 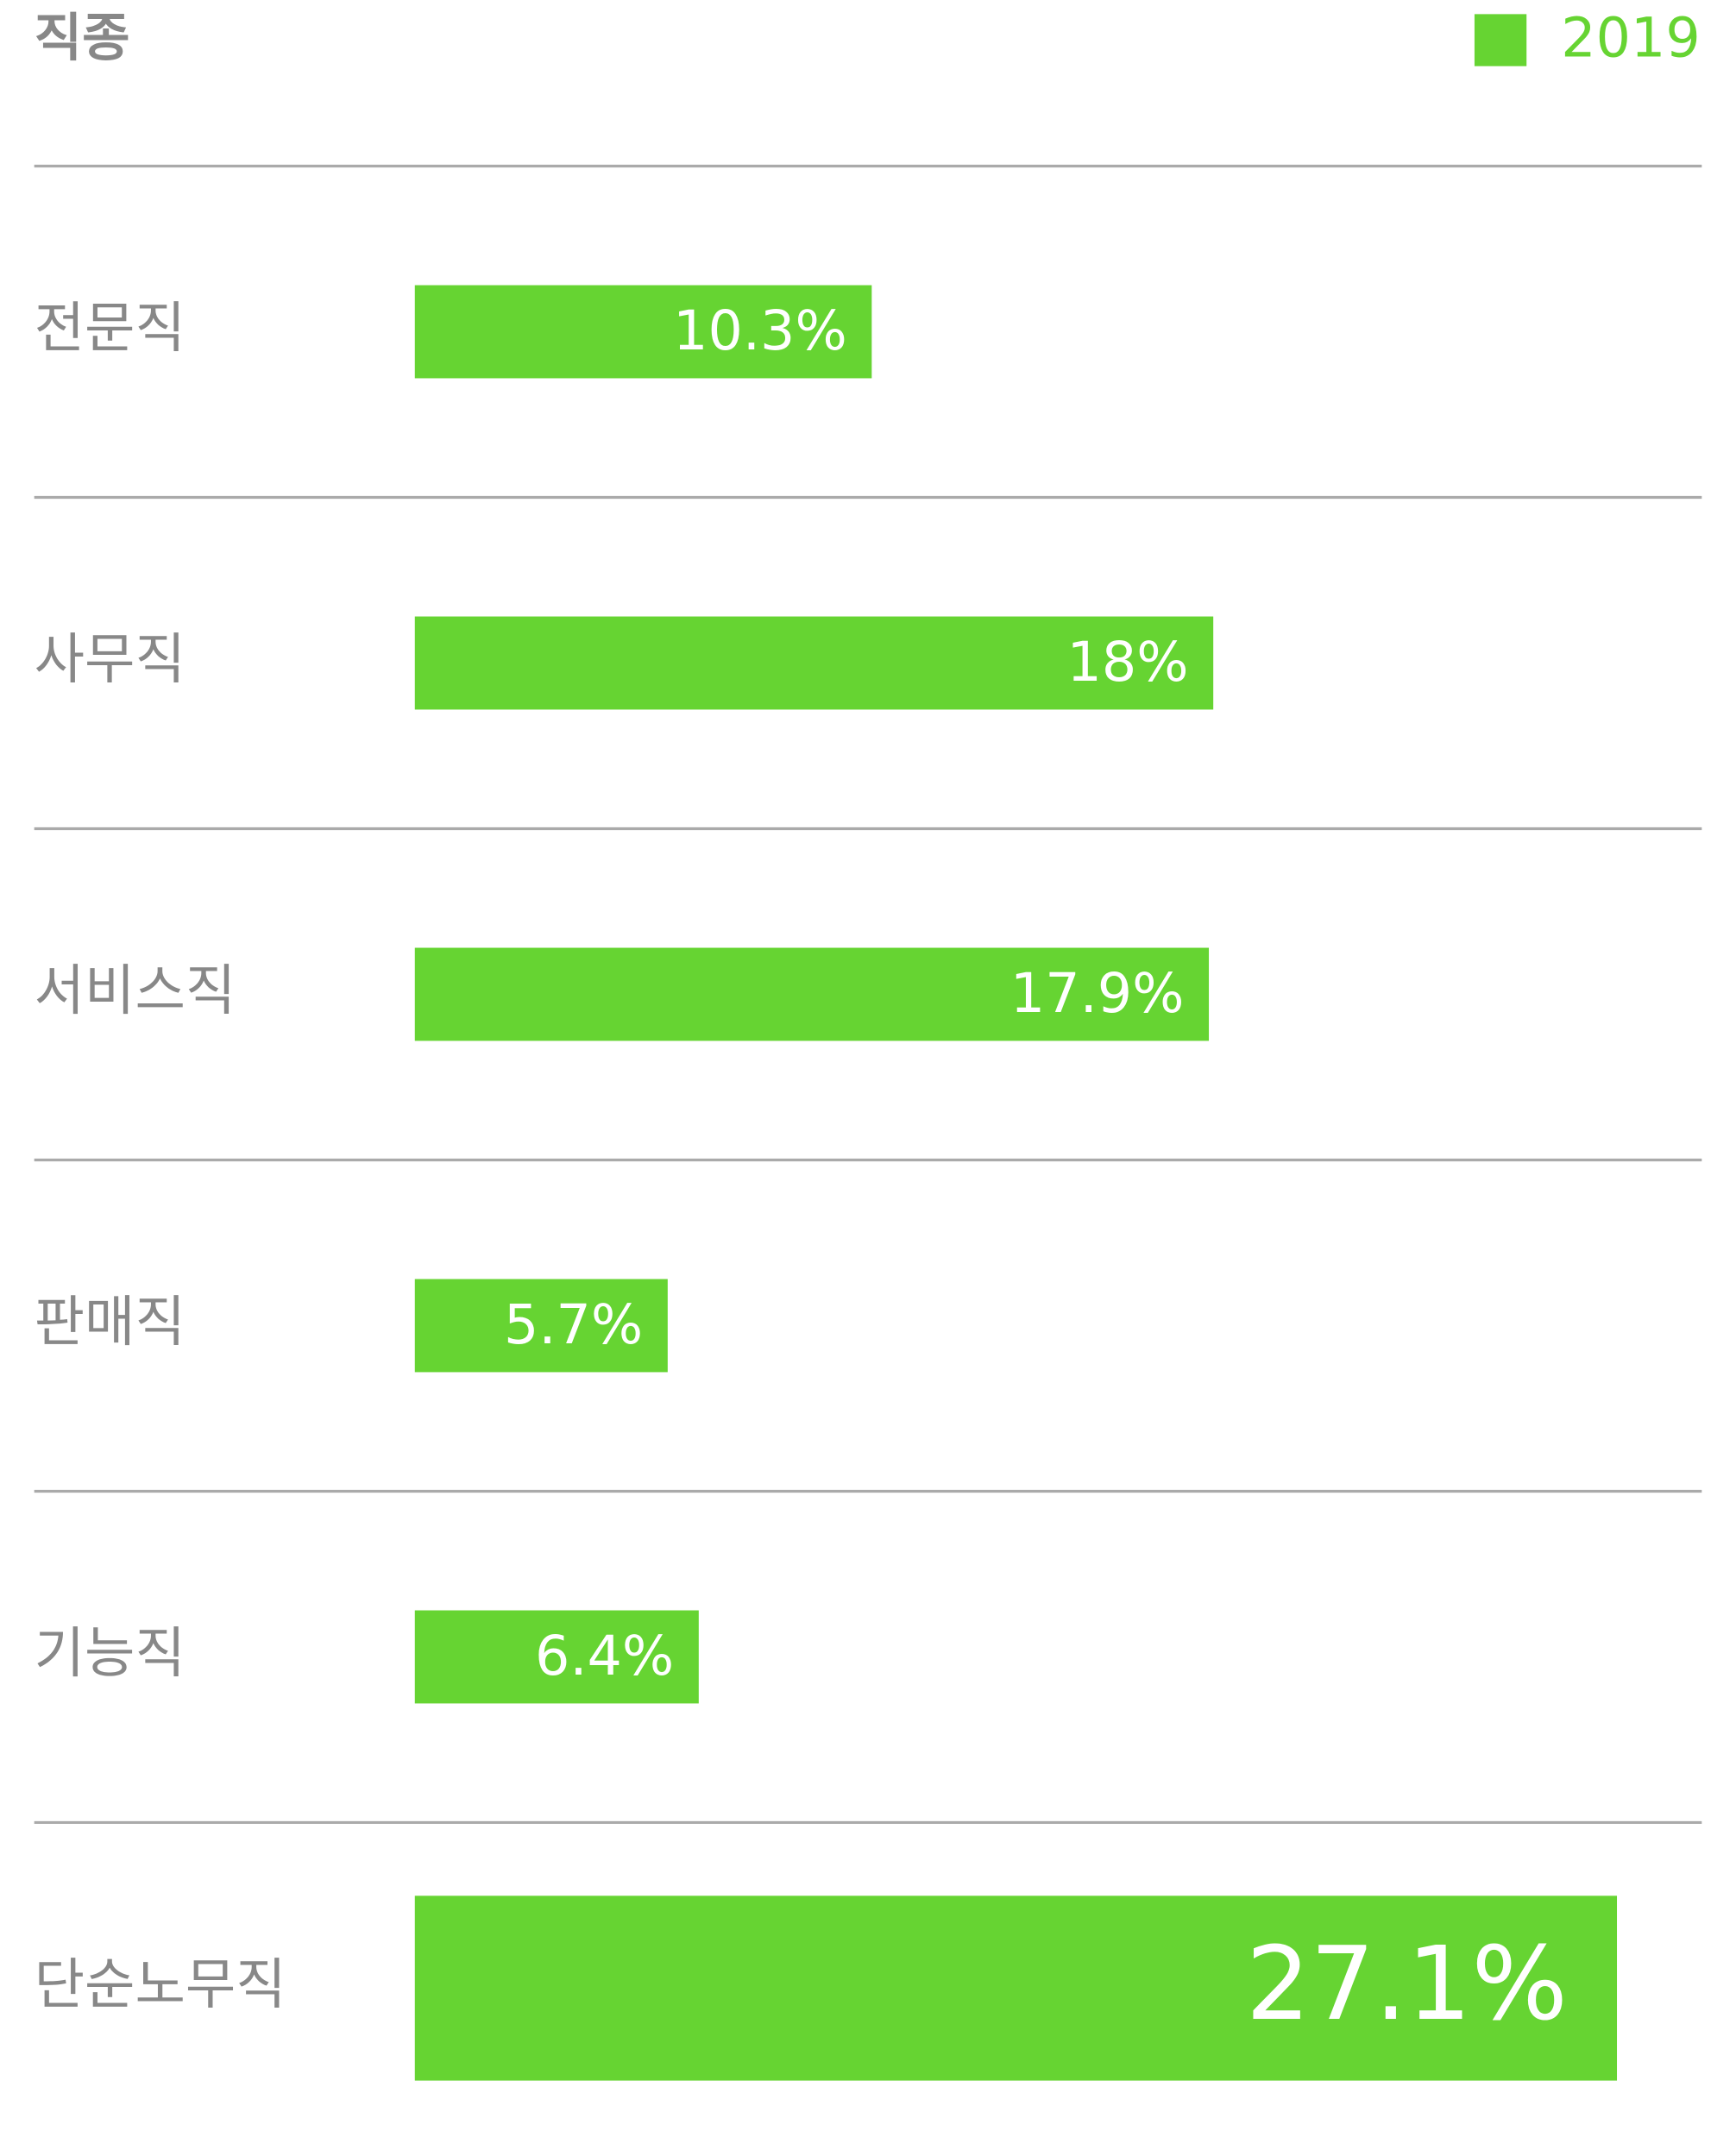 I want to click on chart-title: 직종, so click(x=82, y=39).